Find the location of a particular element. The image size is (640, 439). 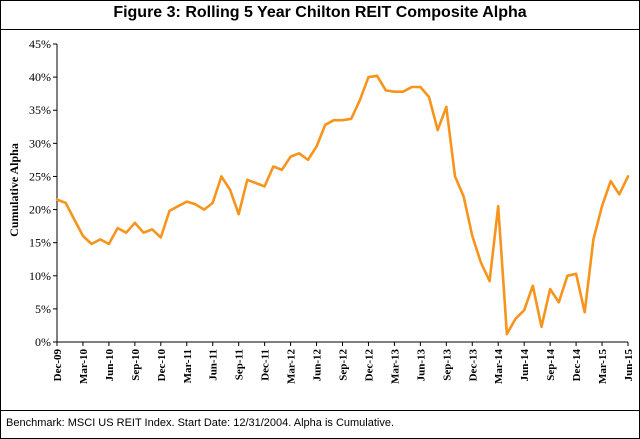

x-tick-label: Jun-14 is located at coordinates (525, 365).